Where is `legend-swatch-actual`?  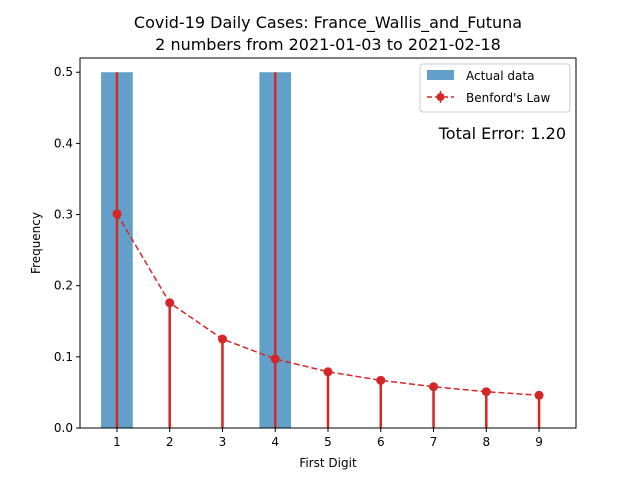
legend-swatch-actual is located at coordinates (440, 75).